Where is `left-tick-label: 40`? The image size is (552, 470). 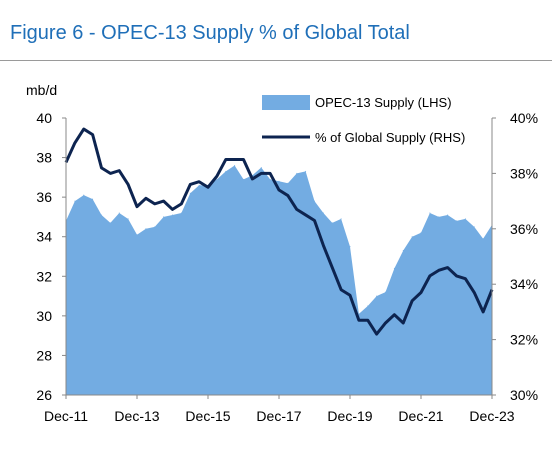
left-tick-label: 40 is located at coordinates (44, 118).